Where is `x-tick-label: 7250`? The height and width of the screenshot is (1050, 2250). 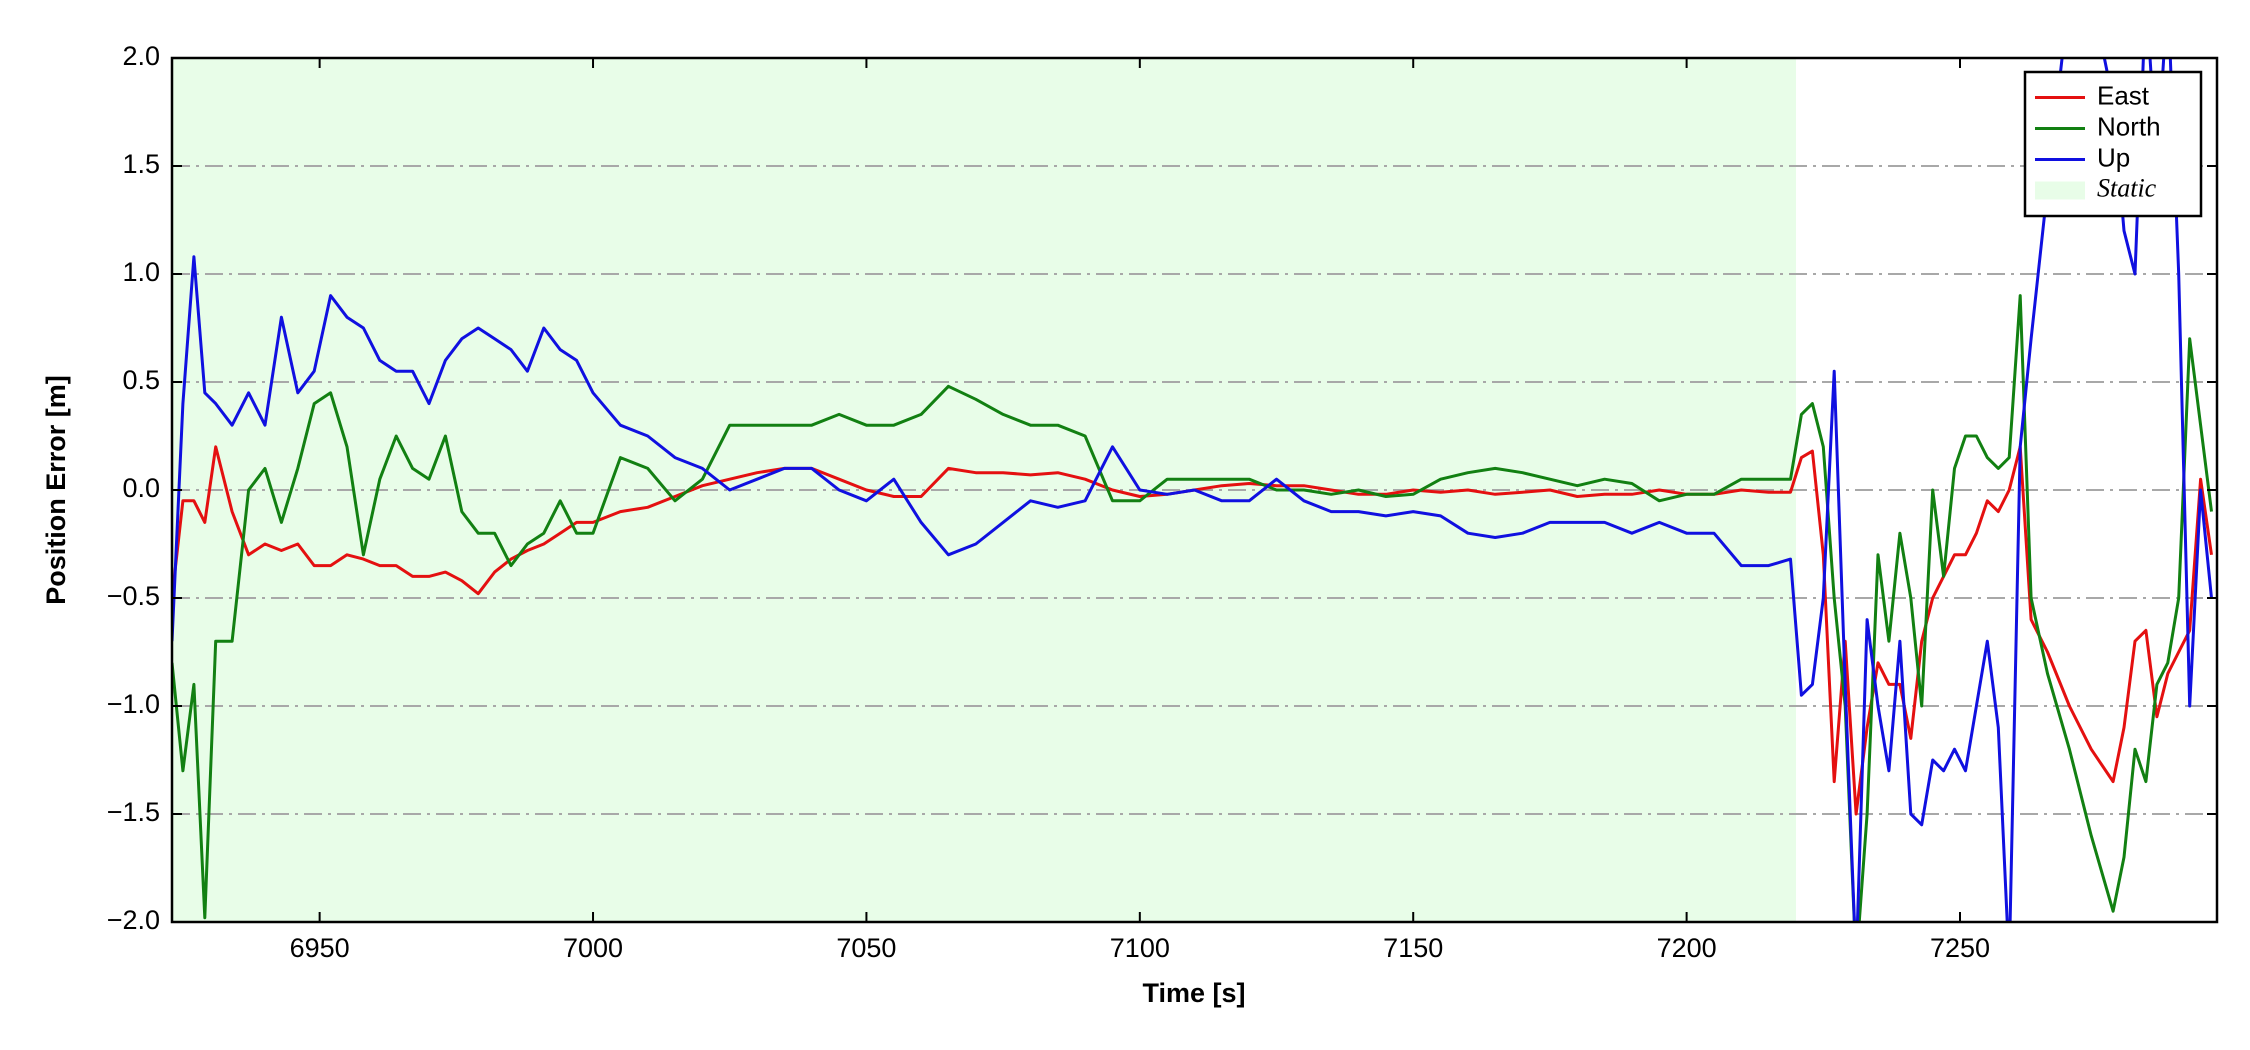
x-tick-label: 7250 is located at coordinates (1960, 948).